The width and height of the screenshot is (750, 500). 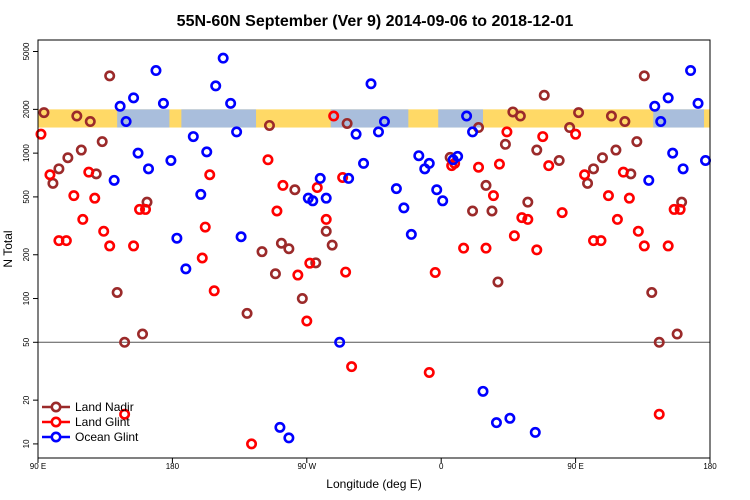 I want to click on y-tick-label: 5000, so click(x=26, y=51).